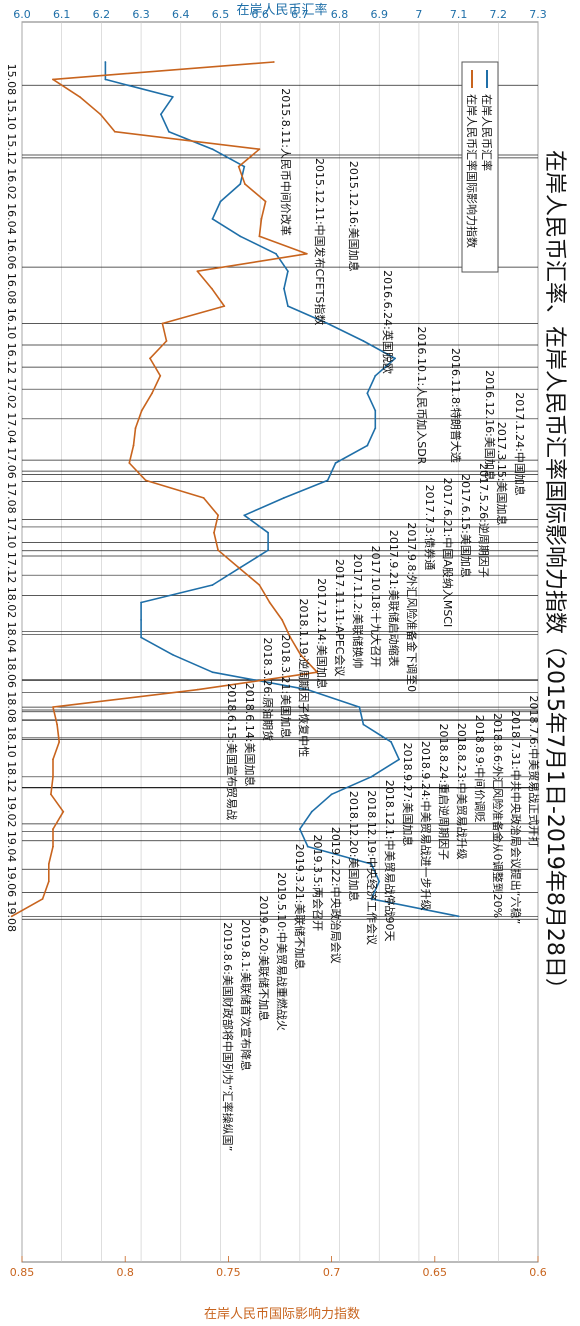  What do you see at coordinates (534, 772) in the screenshot?
I see `event-label-24: 2018.7.6:中美贸易战正式开打` at bounding box center [534, 772].